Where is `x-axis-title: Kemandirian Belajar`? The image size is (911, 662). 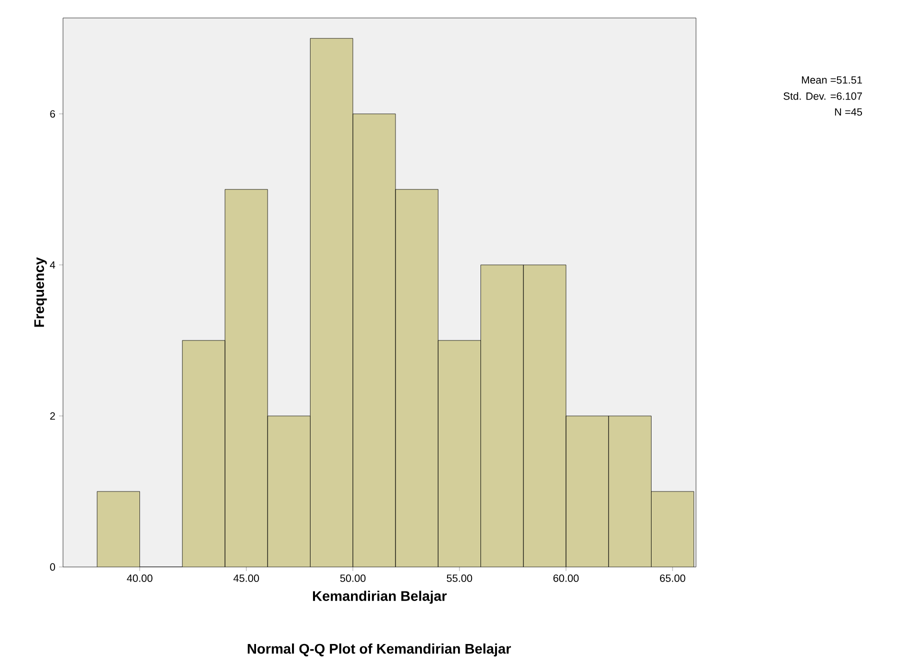
x-axis-title: Kemandirian Belajar is located at coordinates (380, 597).